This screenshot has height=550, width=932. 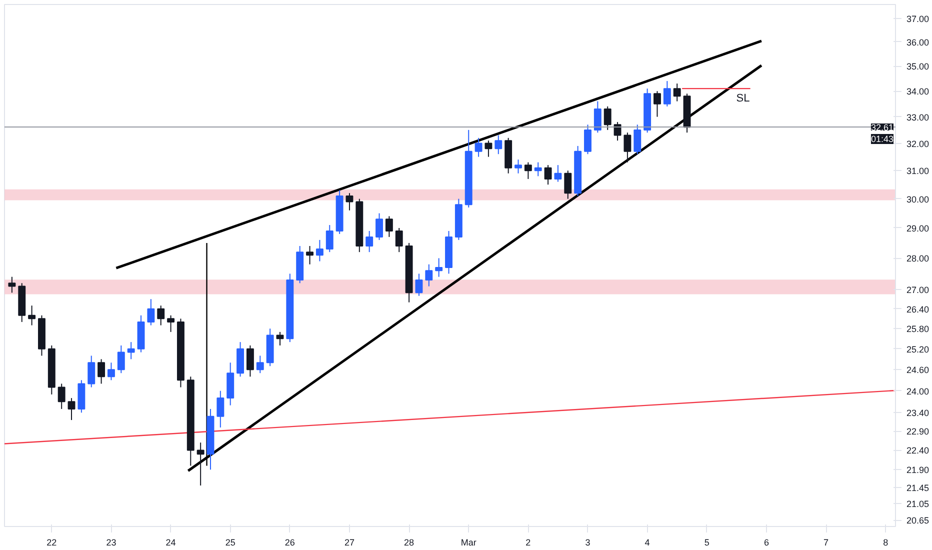 What do you see at coordinates (918, 67) in the screenshot?
I see `y-tick-label: 35.00` at bounding box center [918, 67].